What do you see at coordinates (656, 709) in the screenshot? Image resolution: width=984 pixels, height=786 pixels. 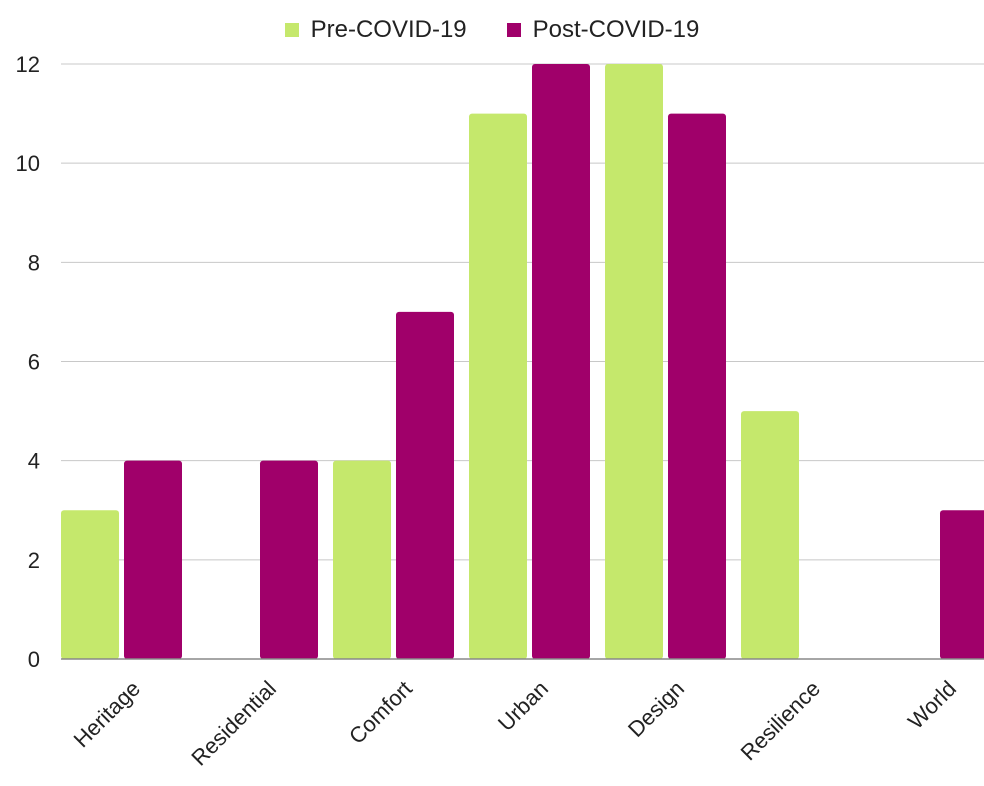 I see `x-tick-label: Design` at bounding box center [656, 709].